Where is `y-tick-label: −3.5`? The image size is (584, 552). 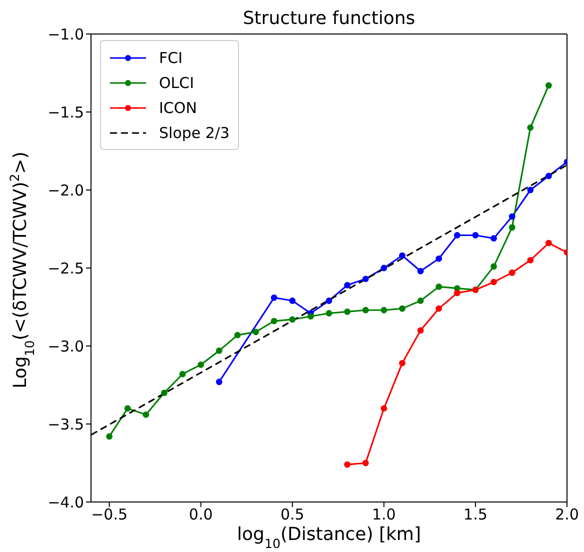
y-tick-label: −3.5 is located at coordinates (66, 424).